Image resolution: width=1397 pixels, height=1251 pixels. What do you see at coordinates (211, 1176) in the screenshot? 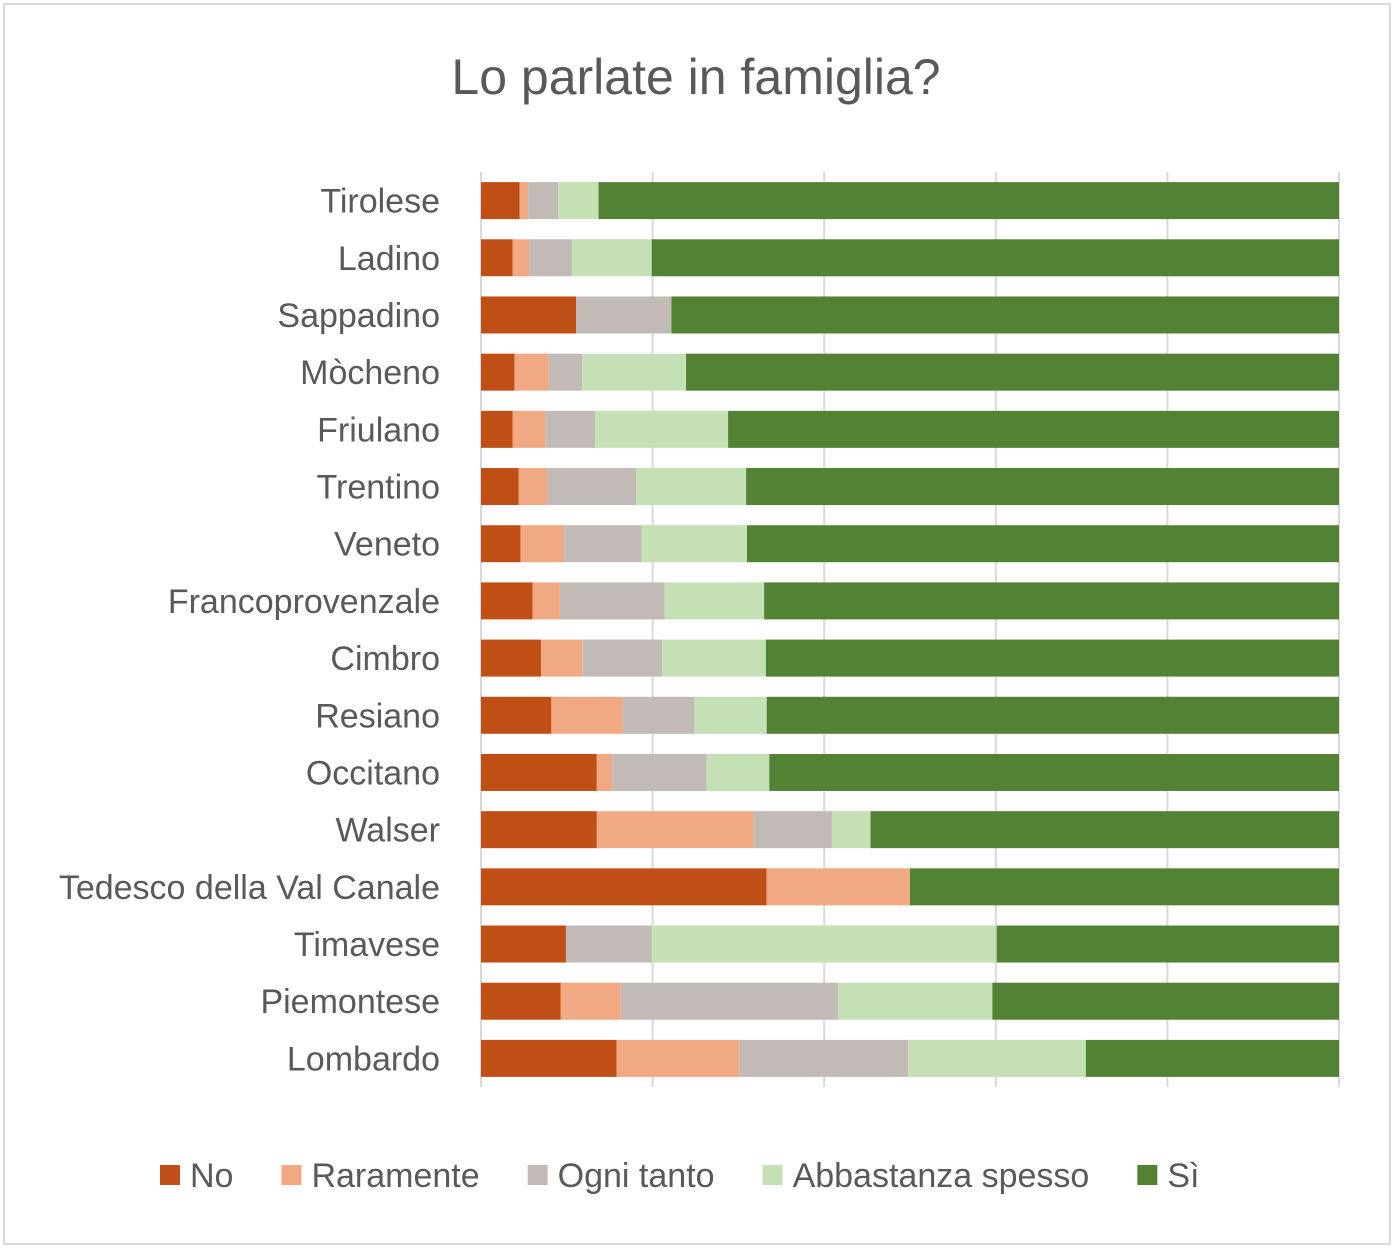
I see `legend-label: No` at bounding box center [211, 1176].